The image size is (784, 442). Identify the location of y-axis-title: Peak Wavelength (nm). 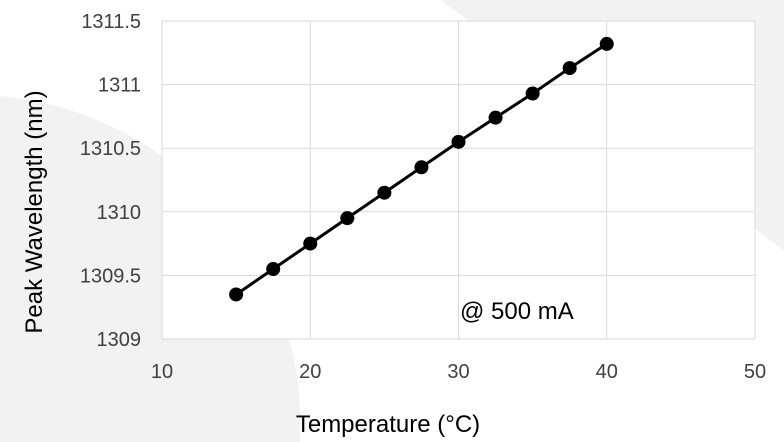
(34, 211).